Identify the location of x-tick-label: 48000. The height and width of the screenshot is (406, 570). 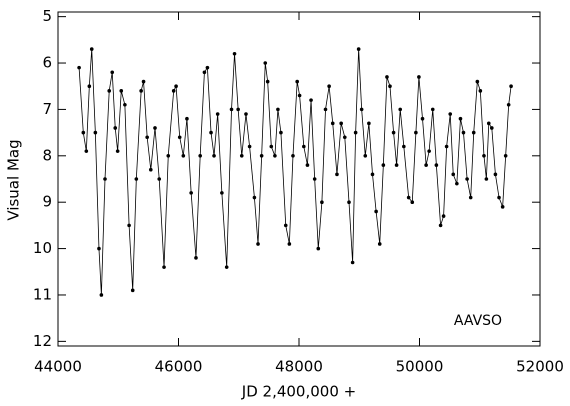
(299, 367).